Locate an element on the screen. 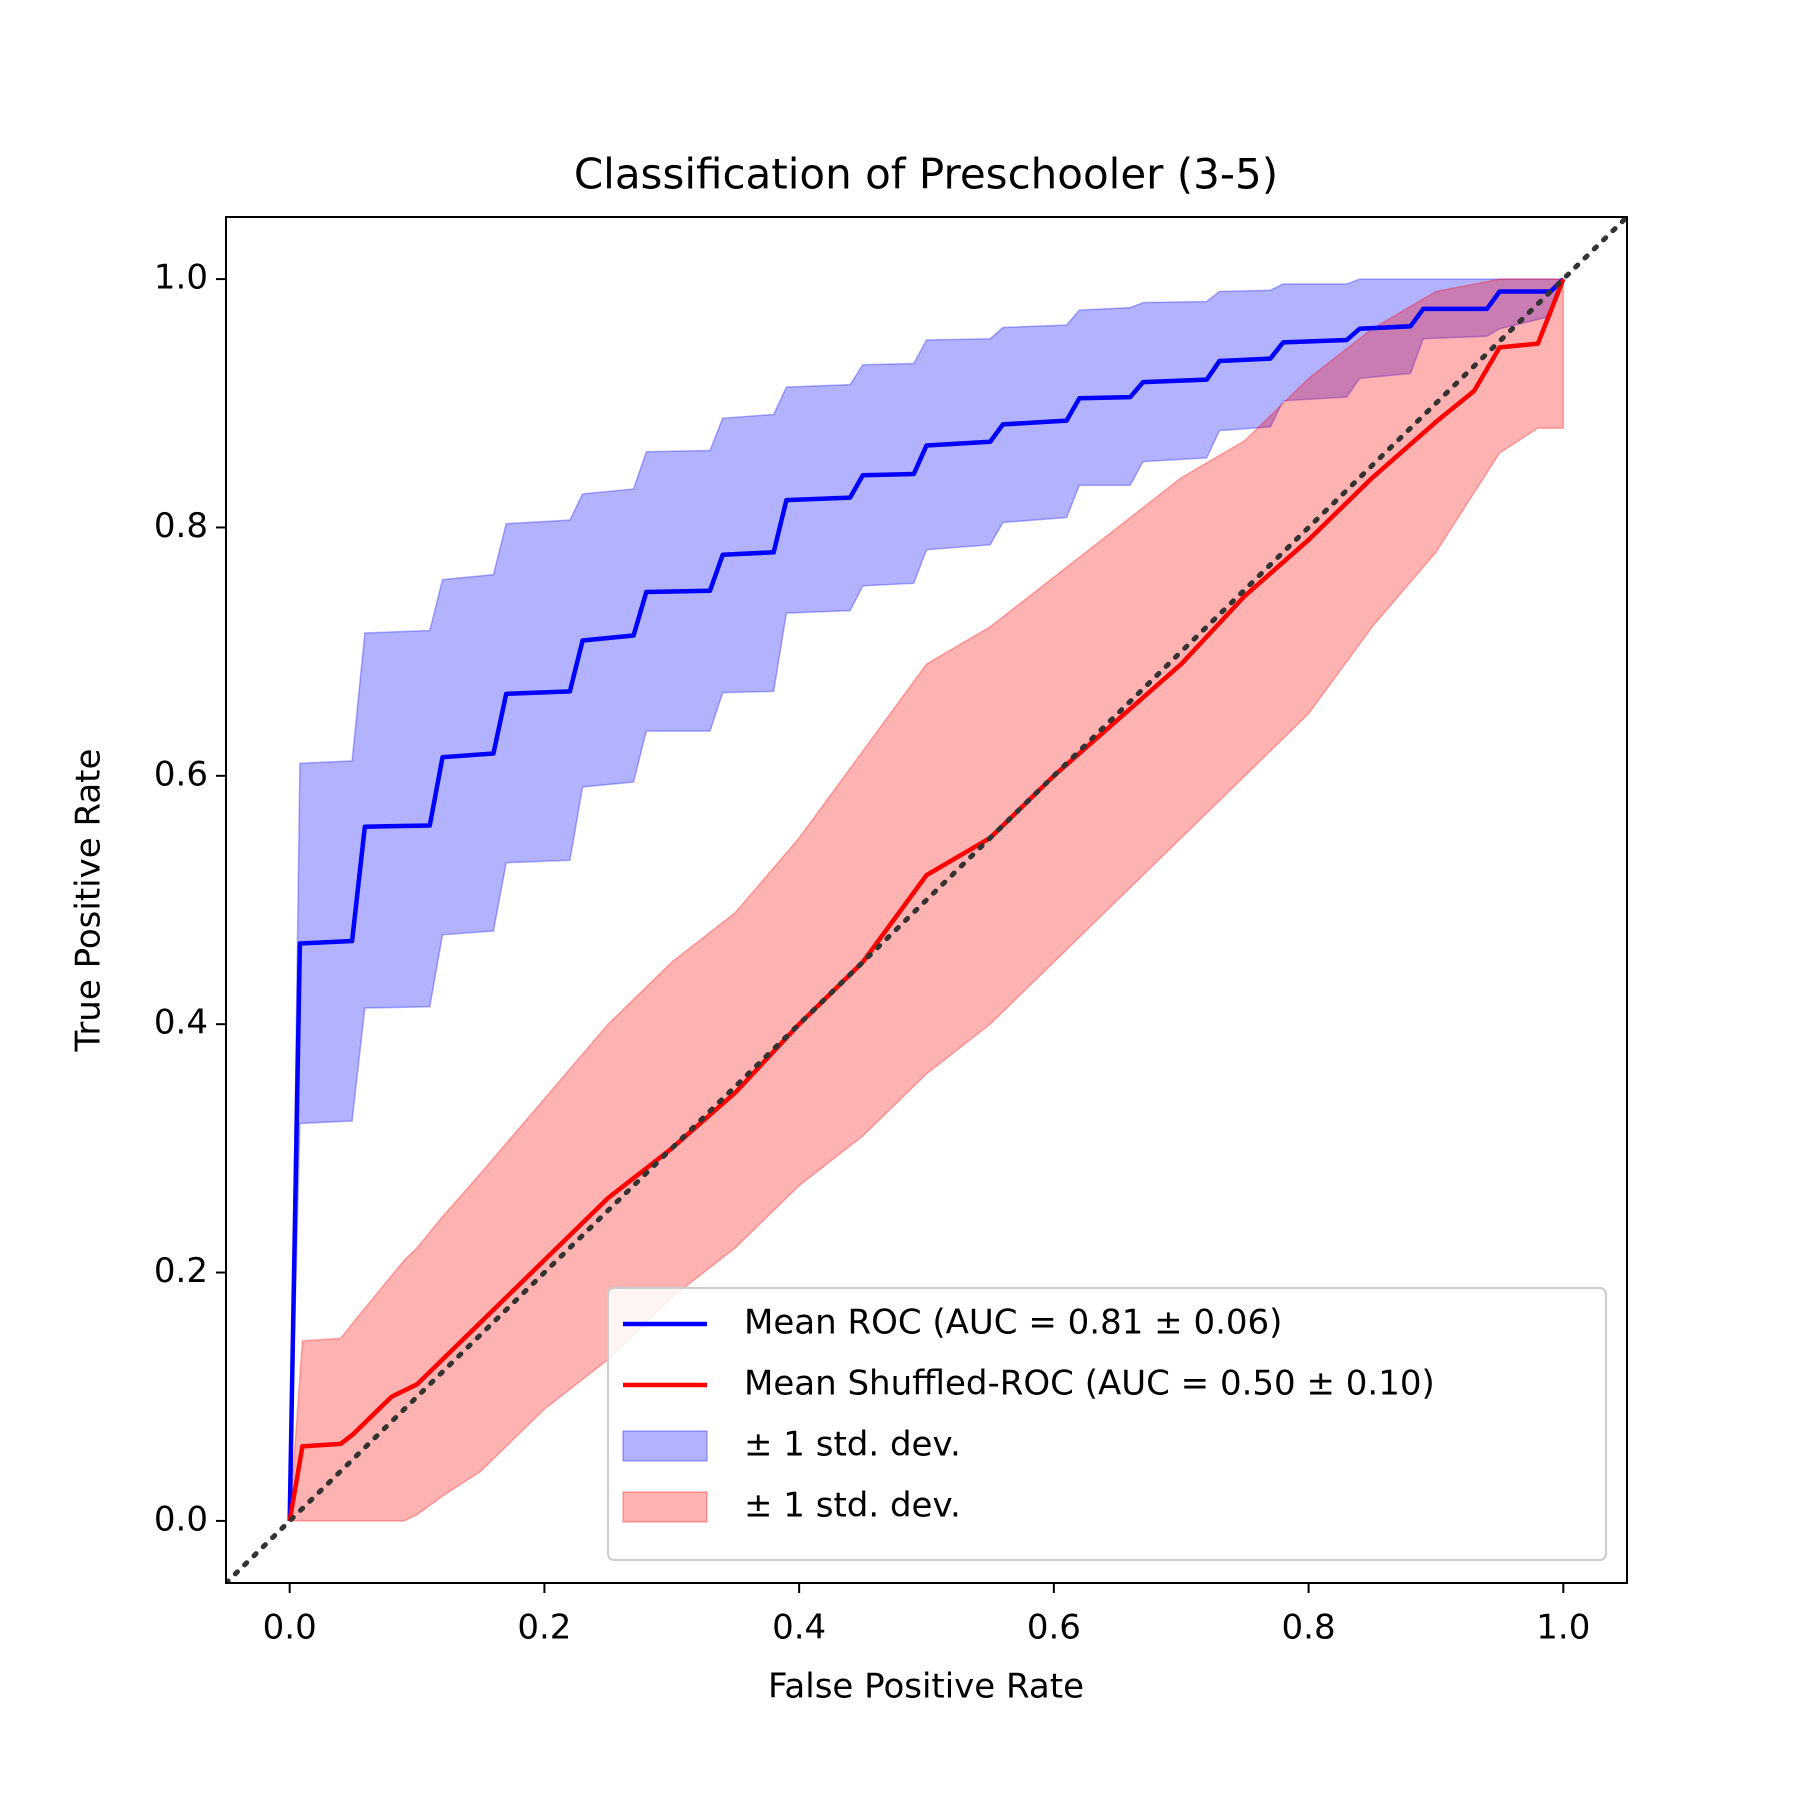 This screenshot has width=1800, height=1804. x-axis-label: False Positive Rate is located at coordinates (926, 1687).